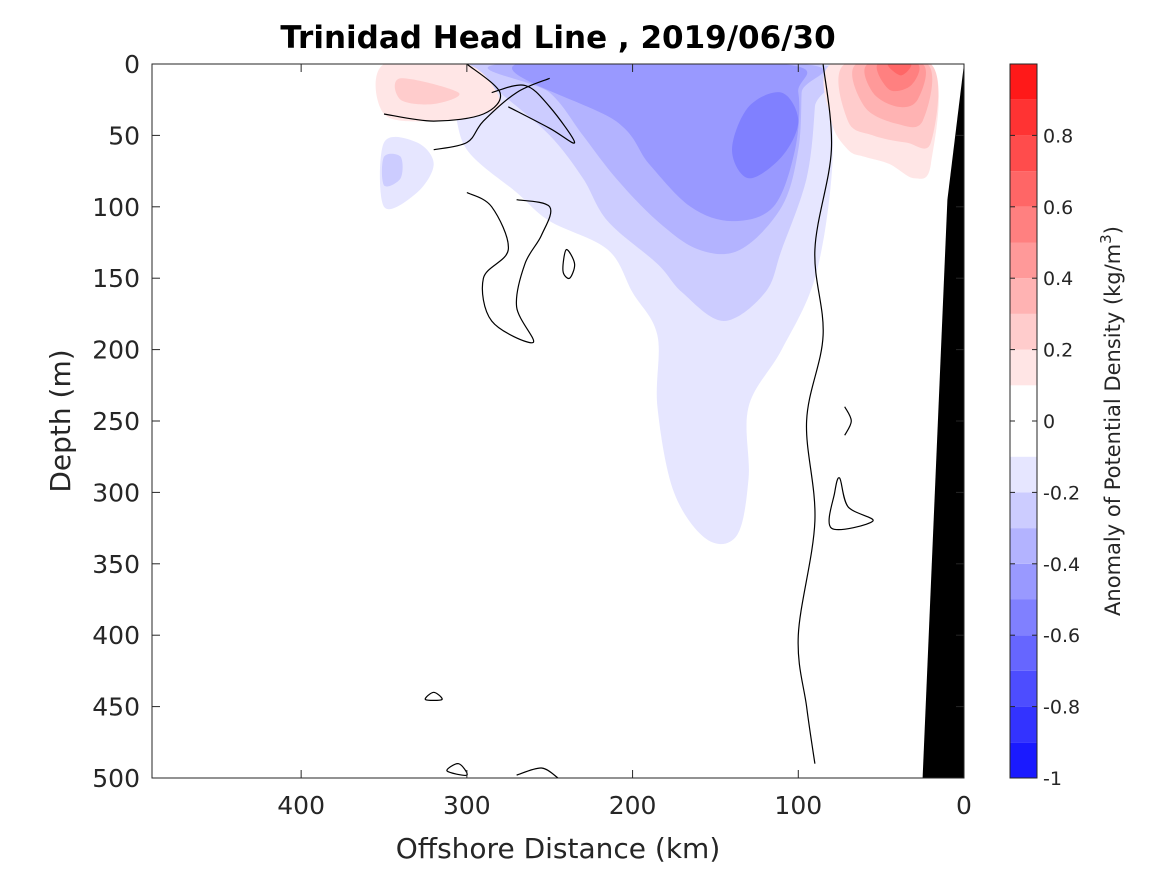 The image size is (1167, 875). I want to click on y-tick-label: 400, so click(116, 635).